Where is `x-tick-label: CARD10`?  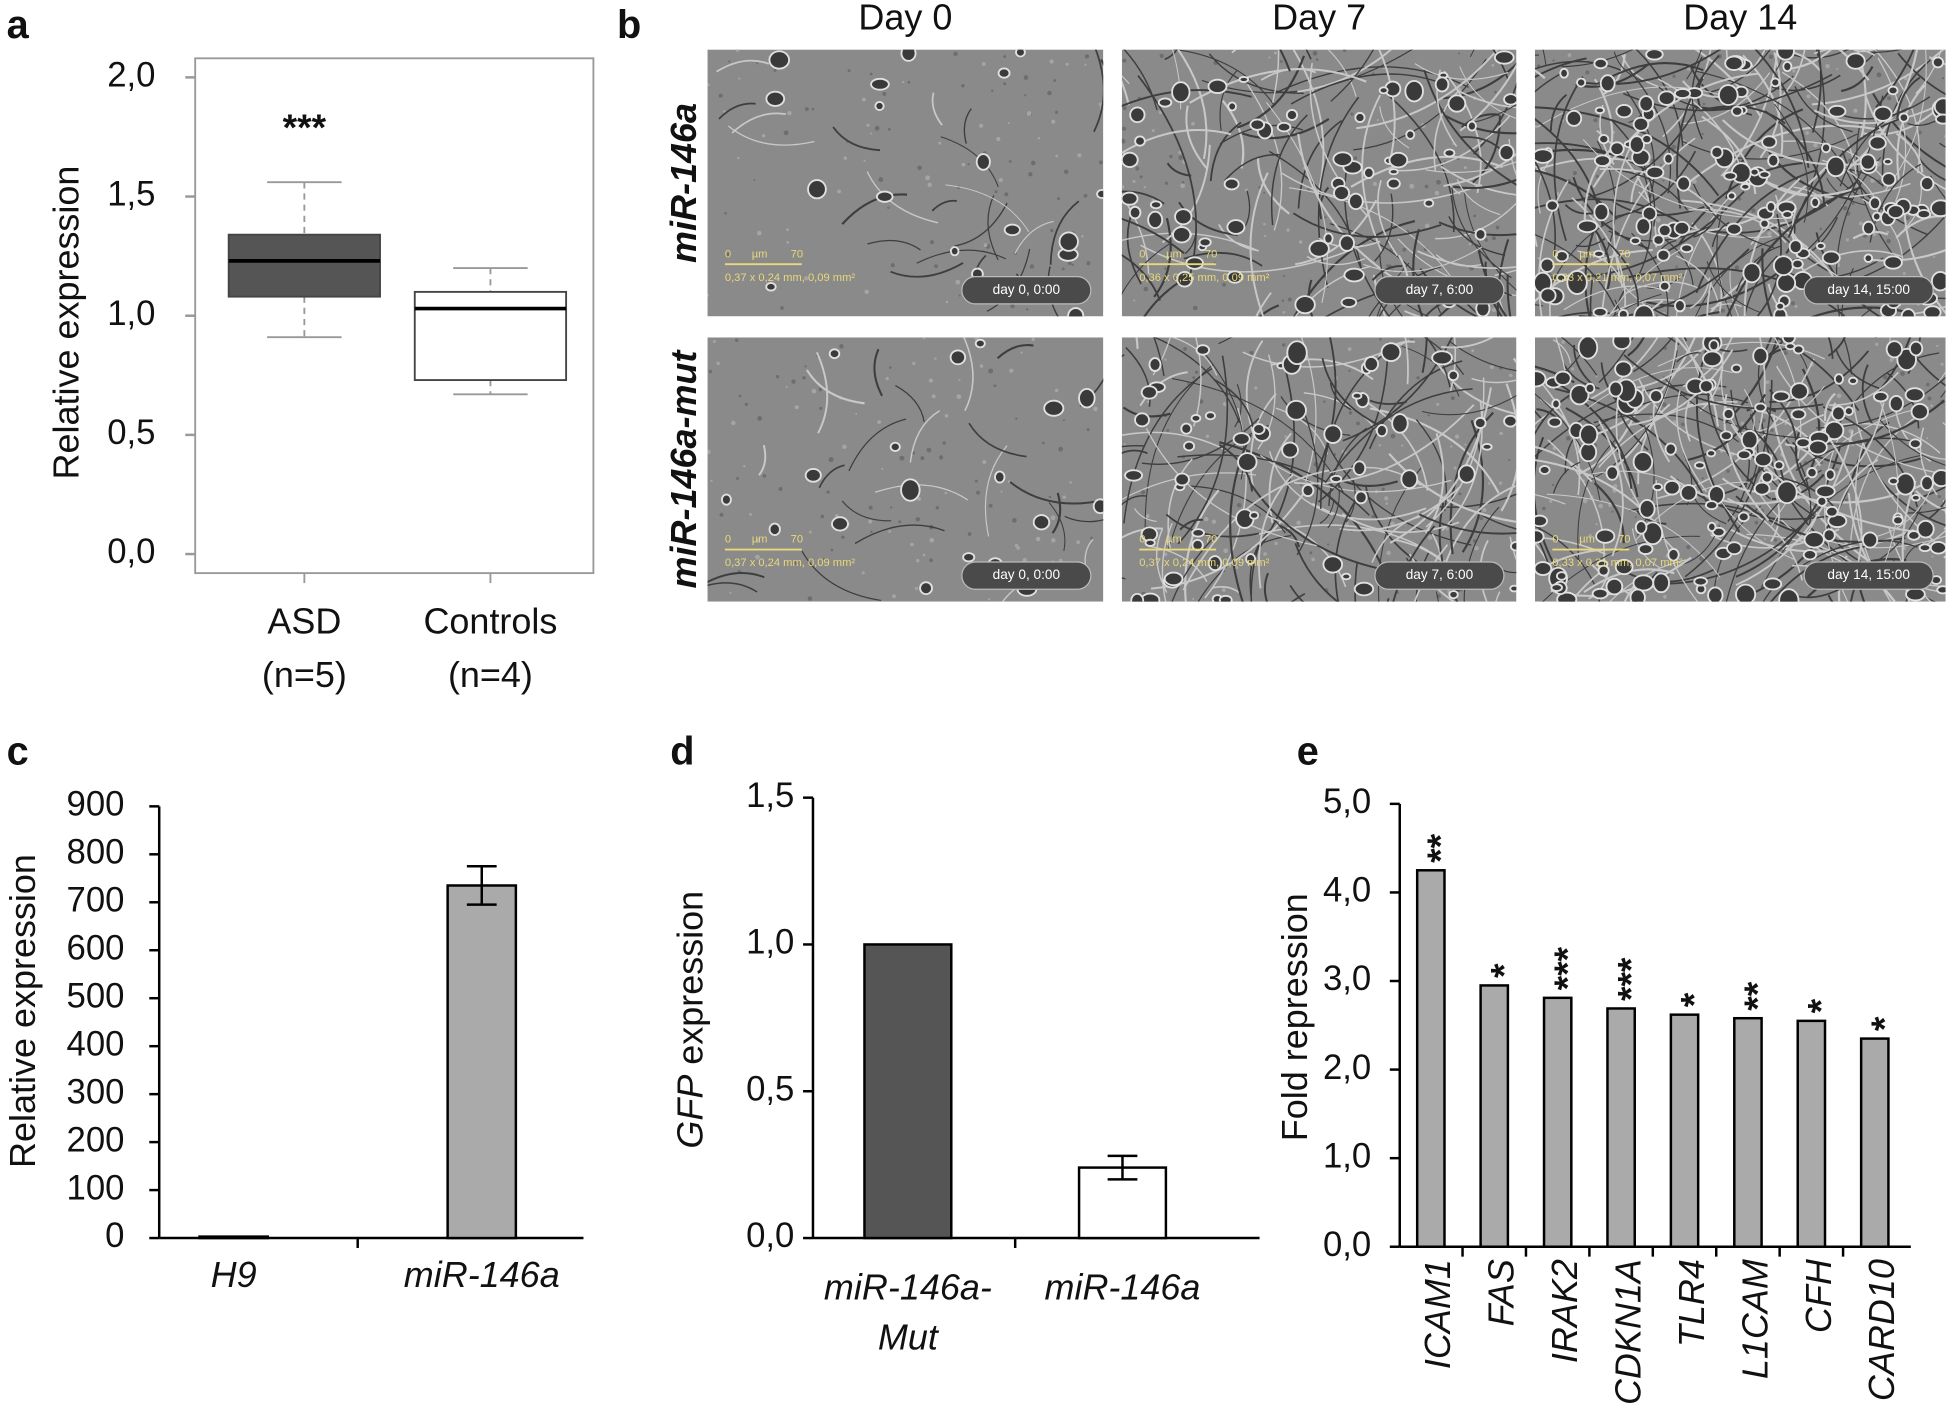
x-tick-label: CARD10 is located at coordinates (1881, 1330).